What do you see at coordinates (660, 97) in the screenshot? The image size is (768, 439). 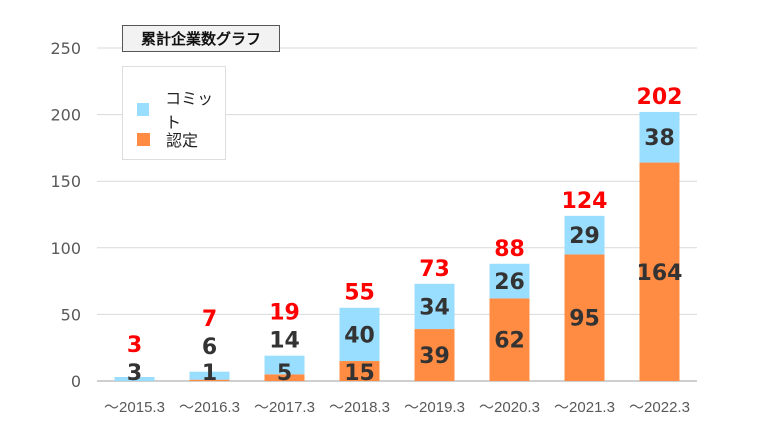 I see `data-label-total: 202` at bounding box center [660, 97].